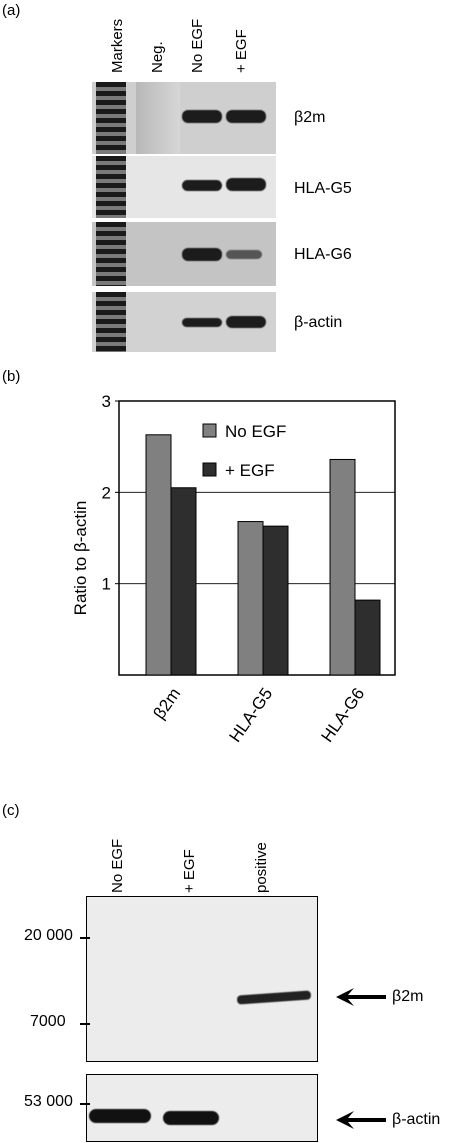 The height and width of the screenshot is (1143, 459). What do you see at coordinates (189, 871) in the screenshot?
I see `lane-label-plus-egf-c: + EGF` at bounding box center [189, 871].